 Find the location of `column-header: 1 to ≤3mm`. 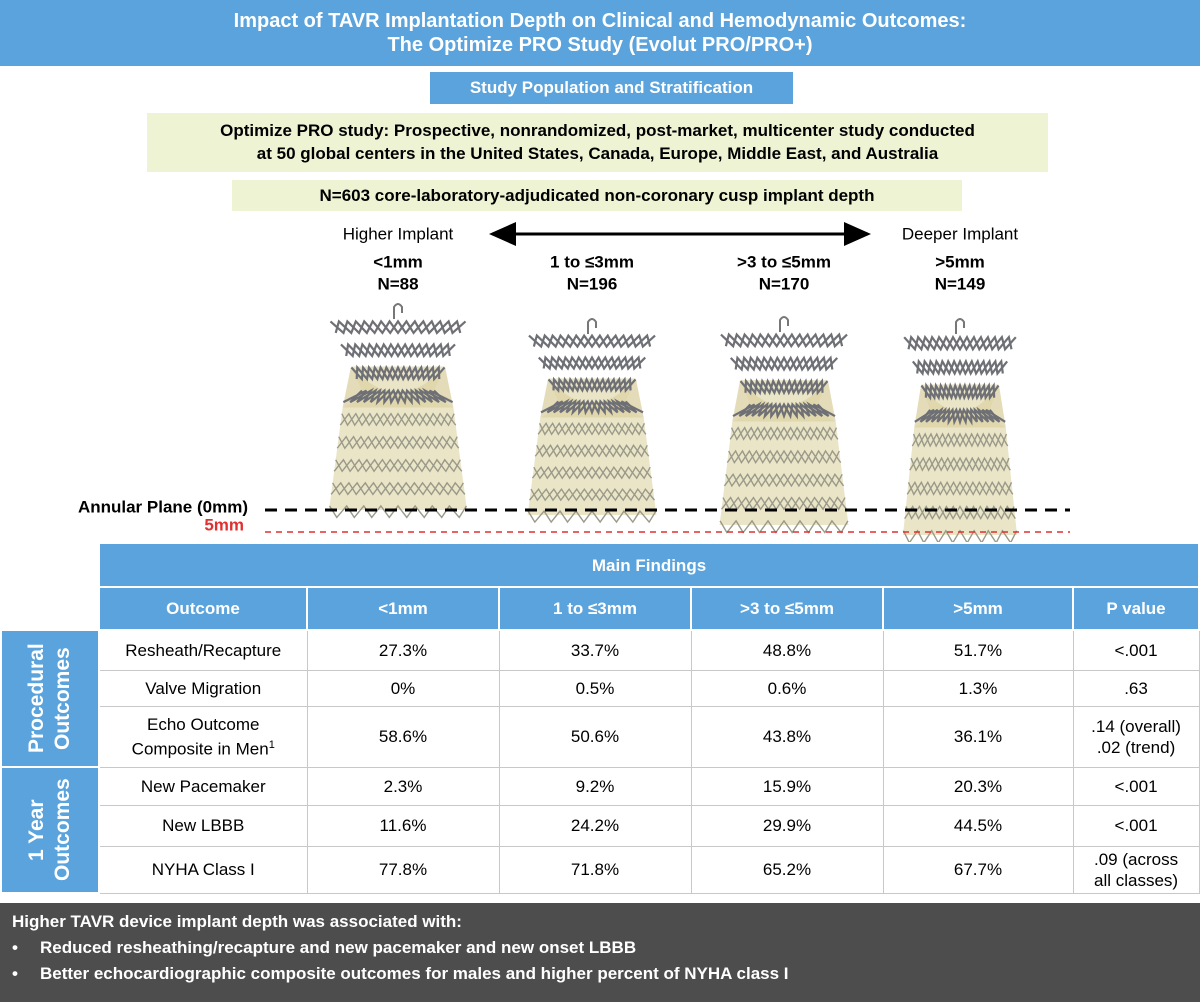

column-header: 1 to ≤3mm is located at coordinates (595, 608).